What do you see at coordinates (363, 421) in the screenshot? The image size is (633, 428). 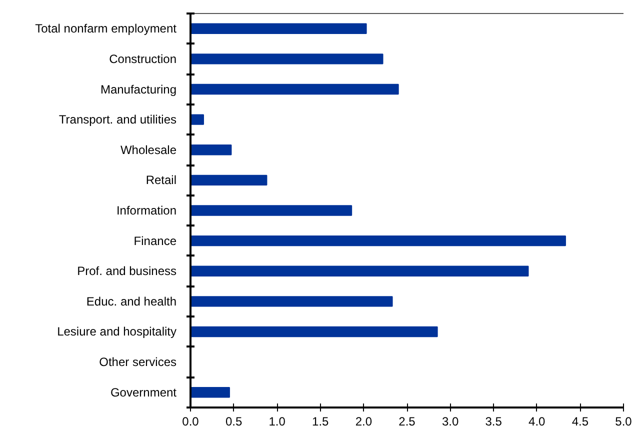 I see `x-tick-label: 2.0` at bounding box center [363, 421].